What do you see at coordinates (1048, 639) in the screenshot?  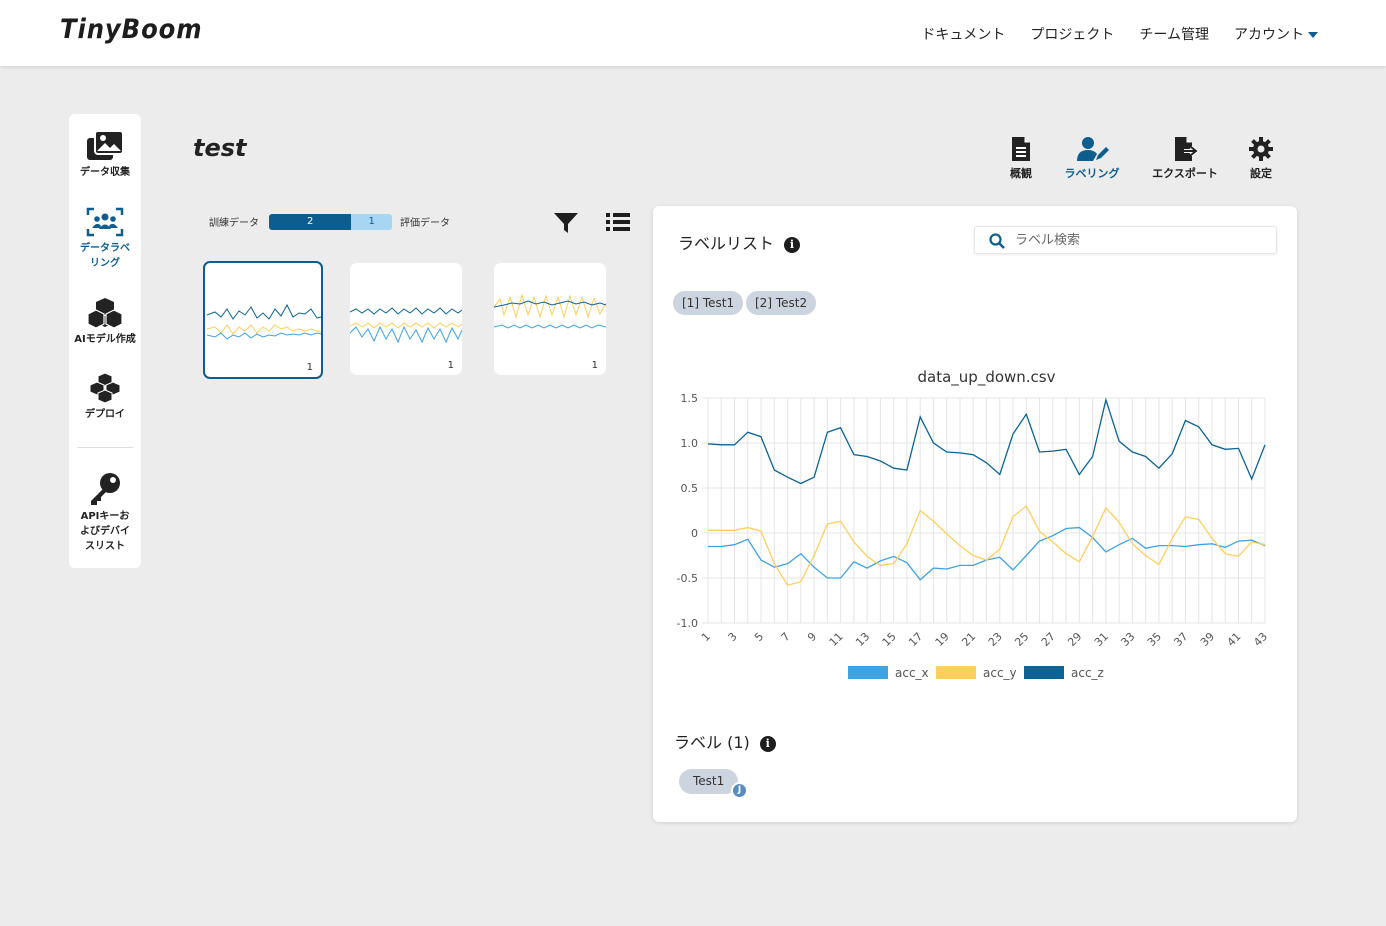 I see `x-tick-label: 27` at bounding box center [1048, 639].